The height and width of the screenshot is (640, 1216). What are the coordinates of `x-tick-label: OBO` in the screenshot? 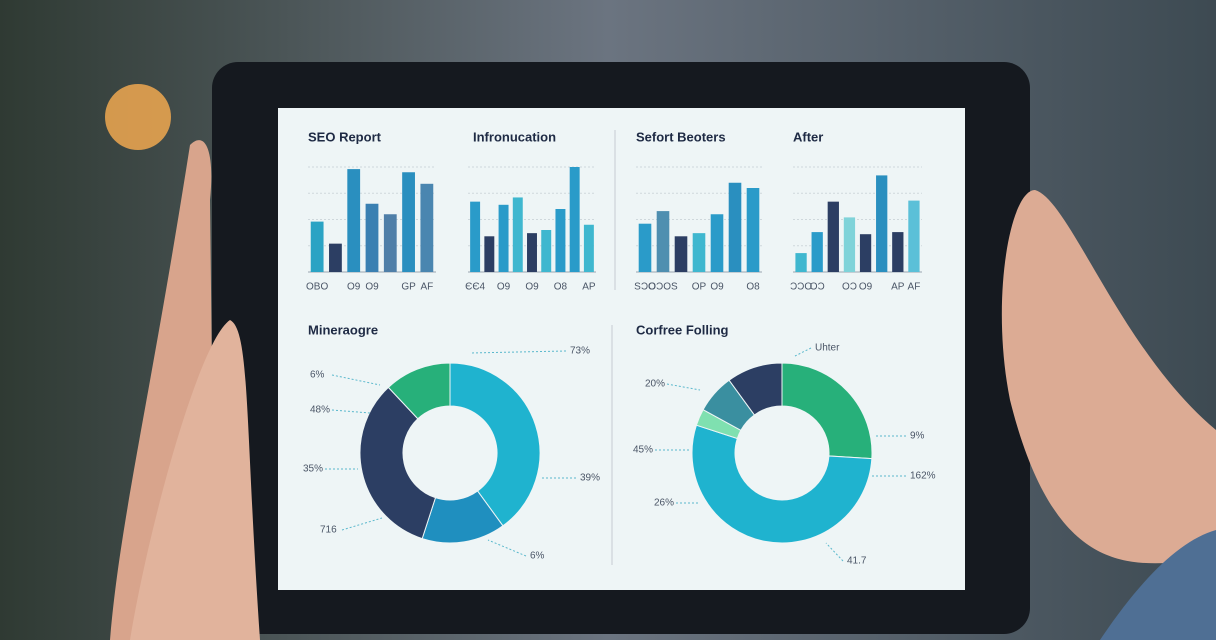 It's located at (317, 287).